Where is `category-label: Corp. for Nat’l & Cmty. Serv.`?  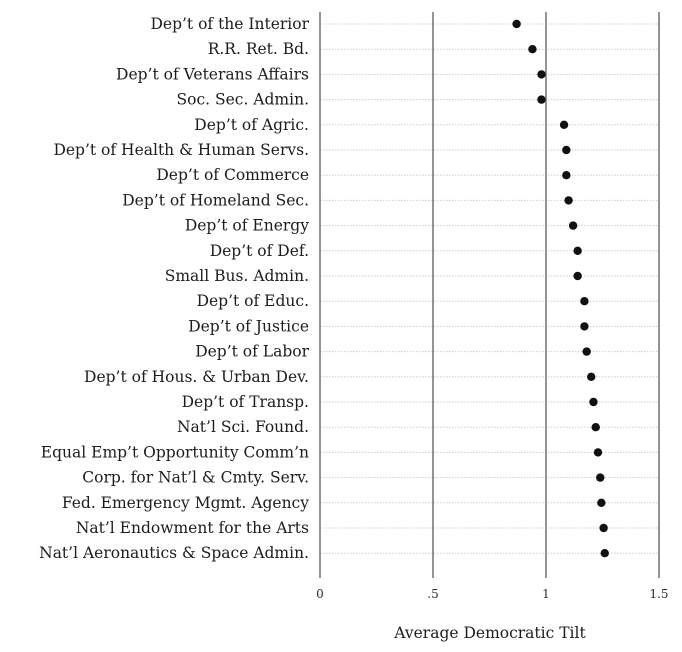 category-label: Corp. for Nat’l & Cmty. Serv. is located at coordinates (195, 478).